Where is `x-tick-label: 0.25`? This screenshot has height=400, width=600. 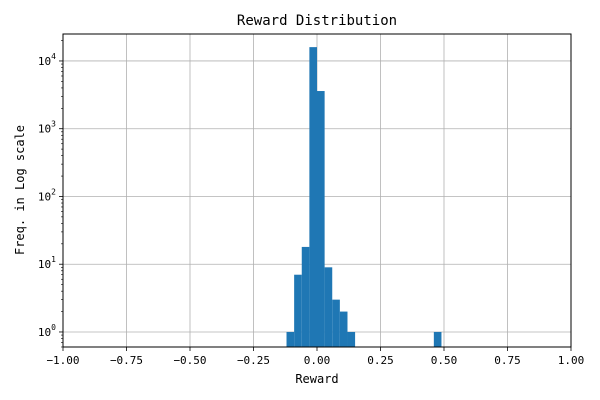 x-tick-label: 0.25 is located at coordinates (380, 360).